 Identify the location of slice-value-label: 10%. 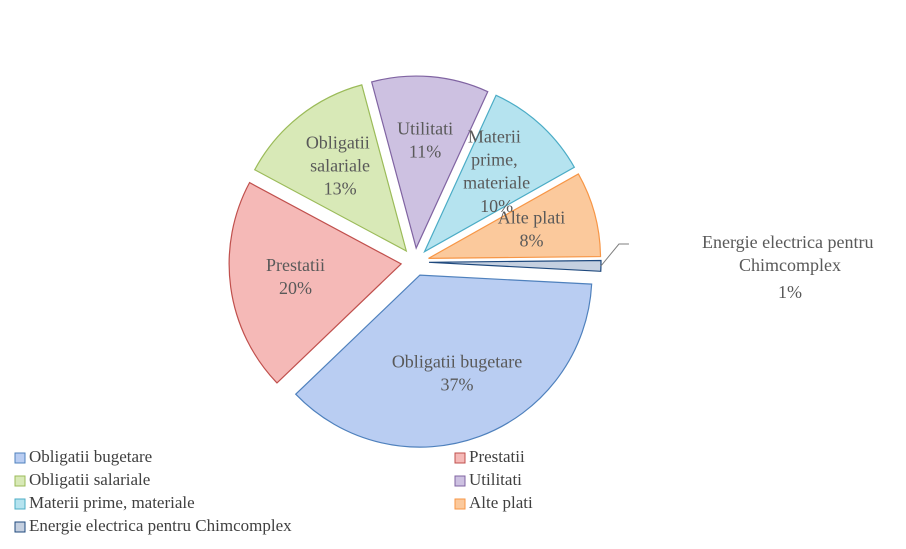
(496, 206).